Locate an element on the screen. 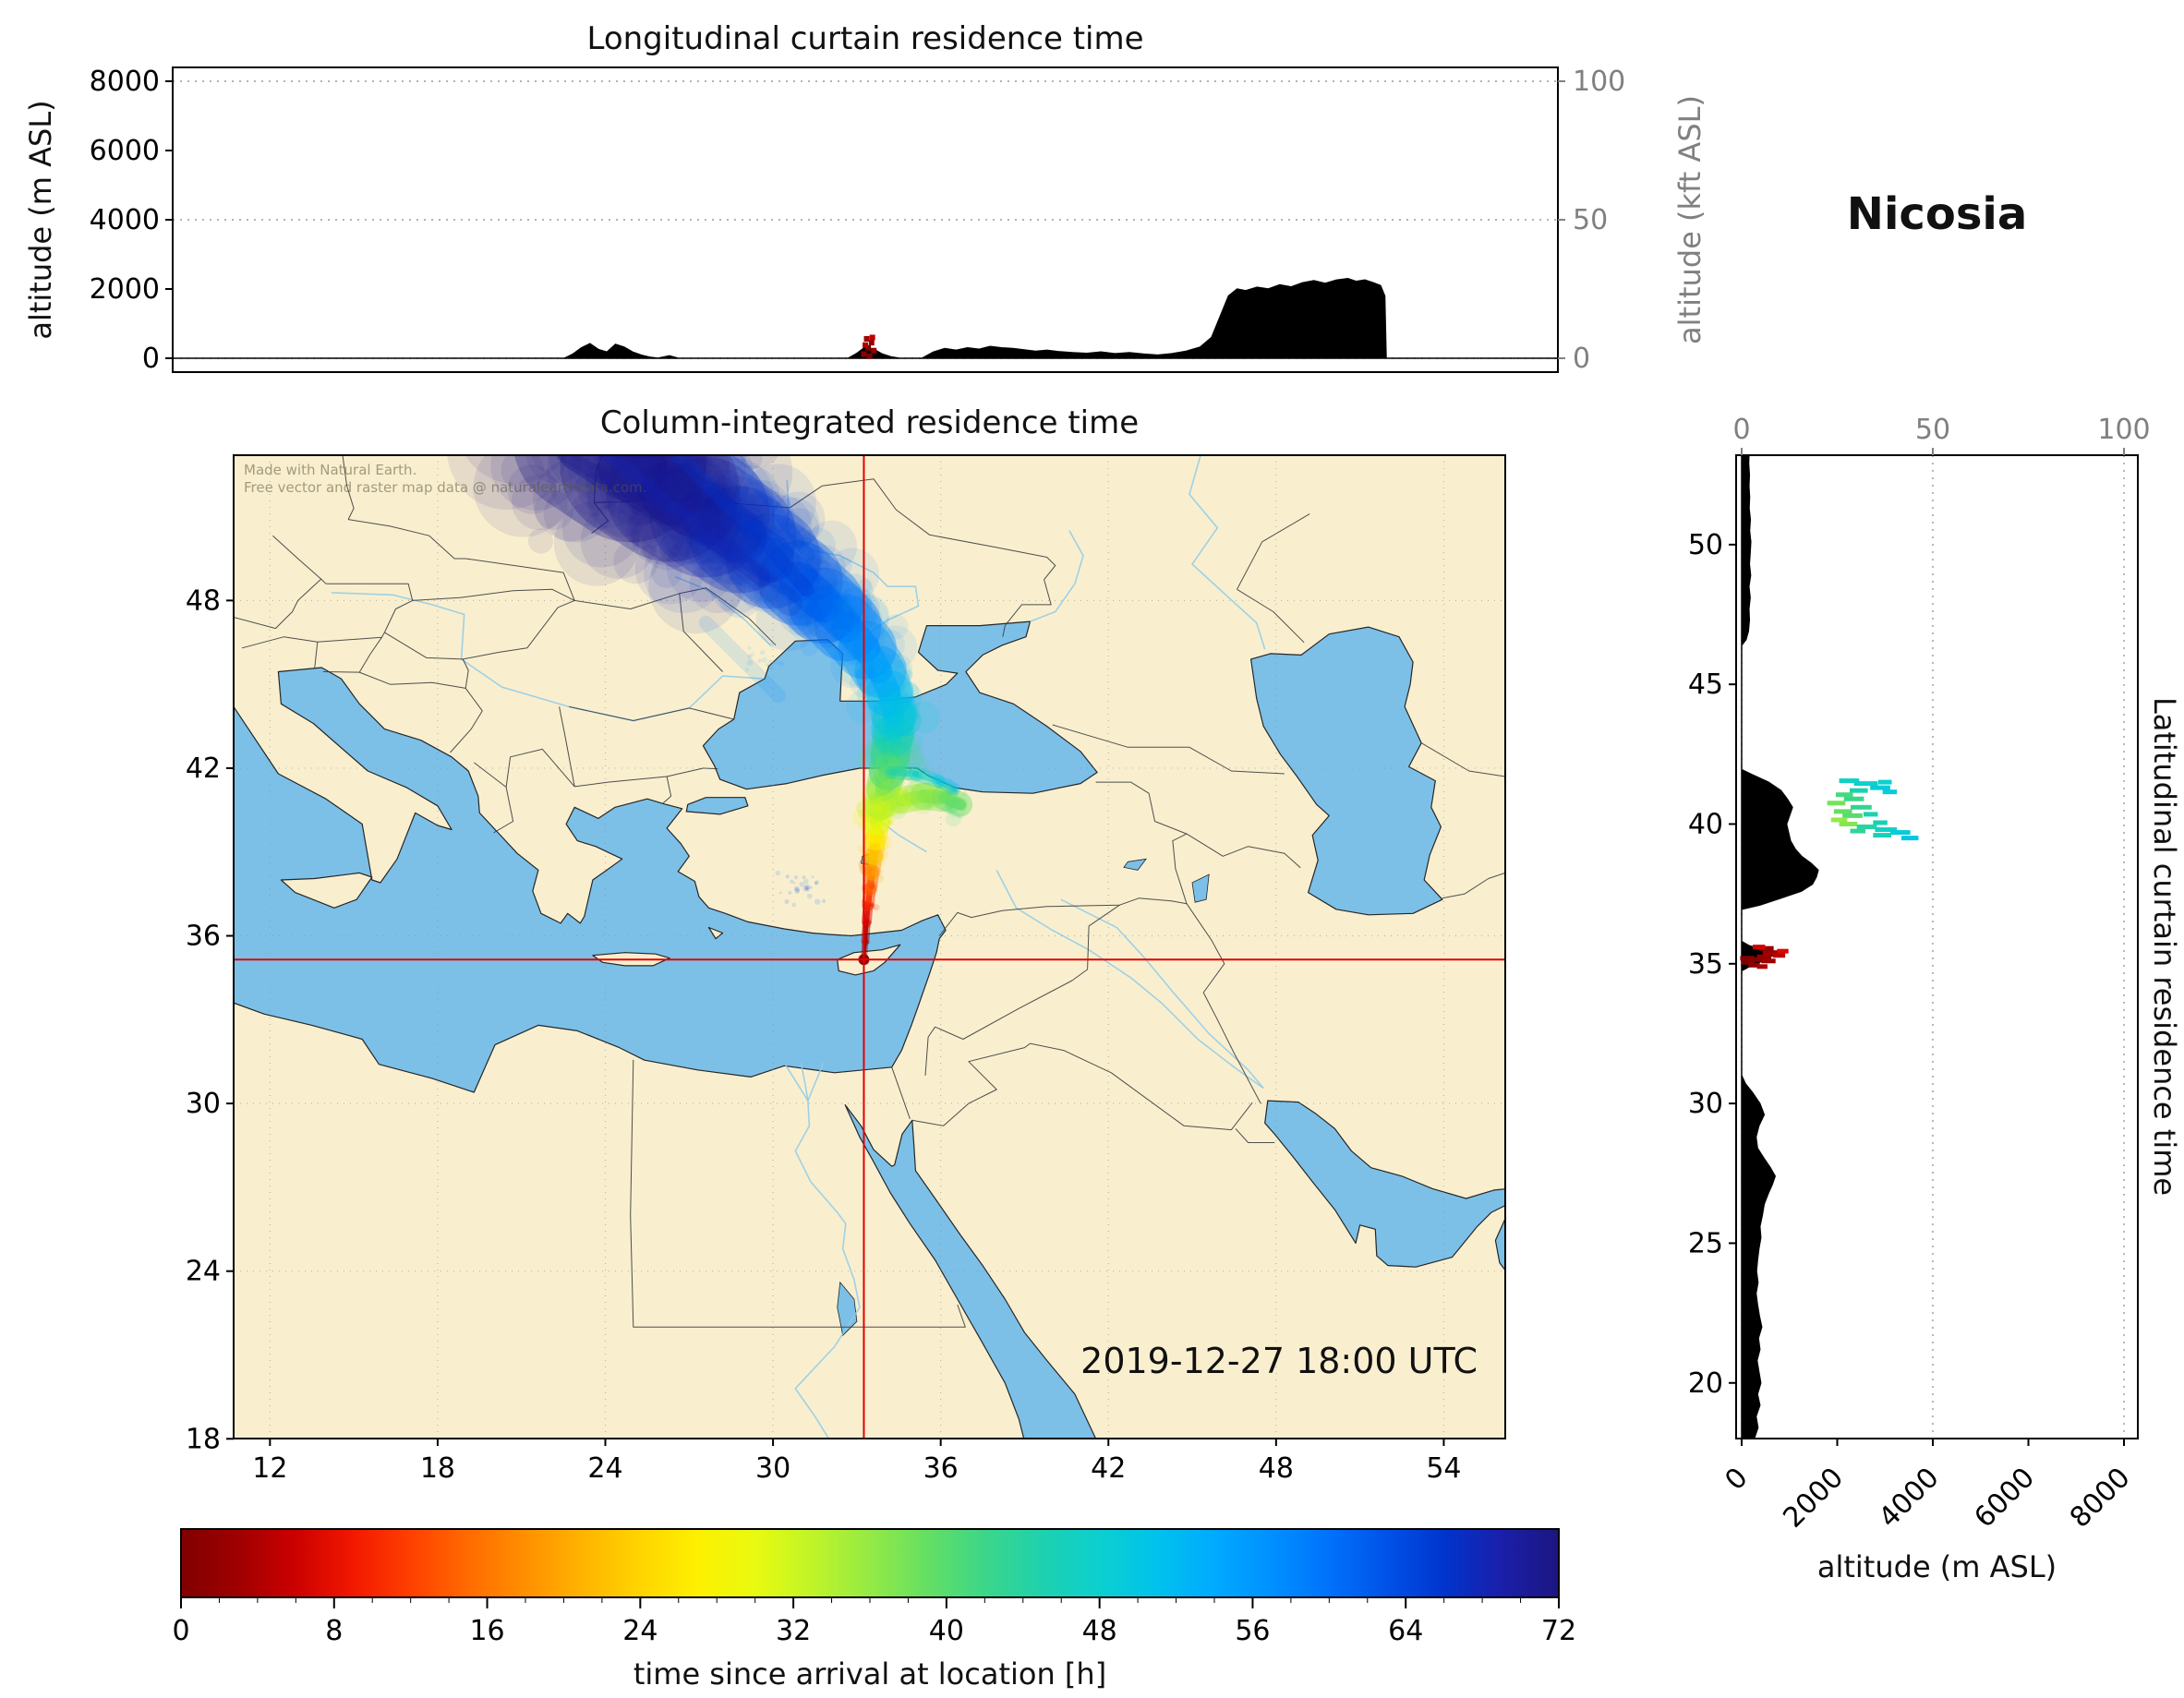  svg-text: 42 is located at coordinates (1108, 1468).